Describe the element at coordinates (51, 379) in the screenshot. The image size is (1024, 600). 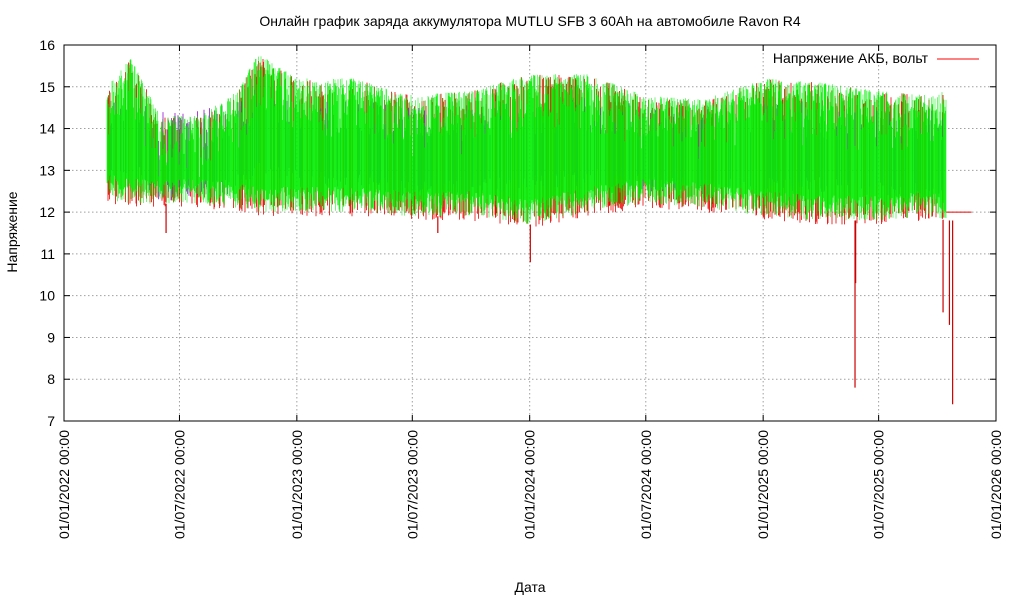
I see `y-tick-label: 8` at that location.